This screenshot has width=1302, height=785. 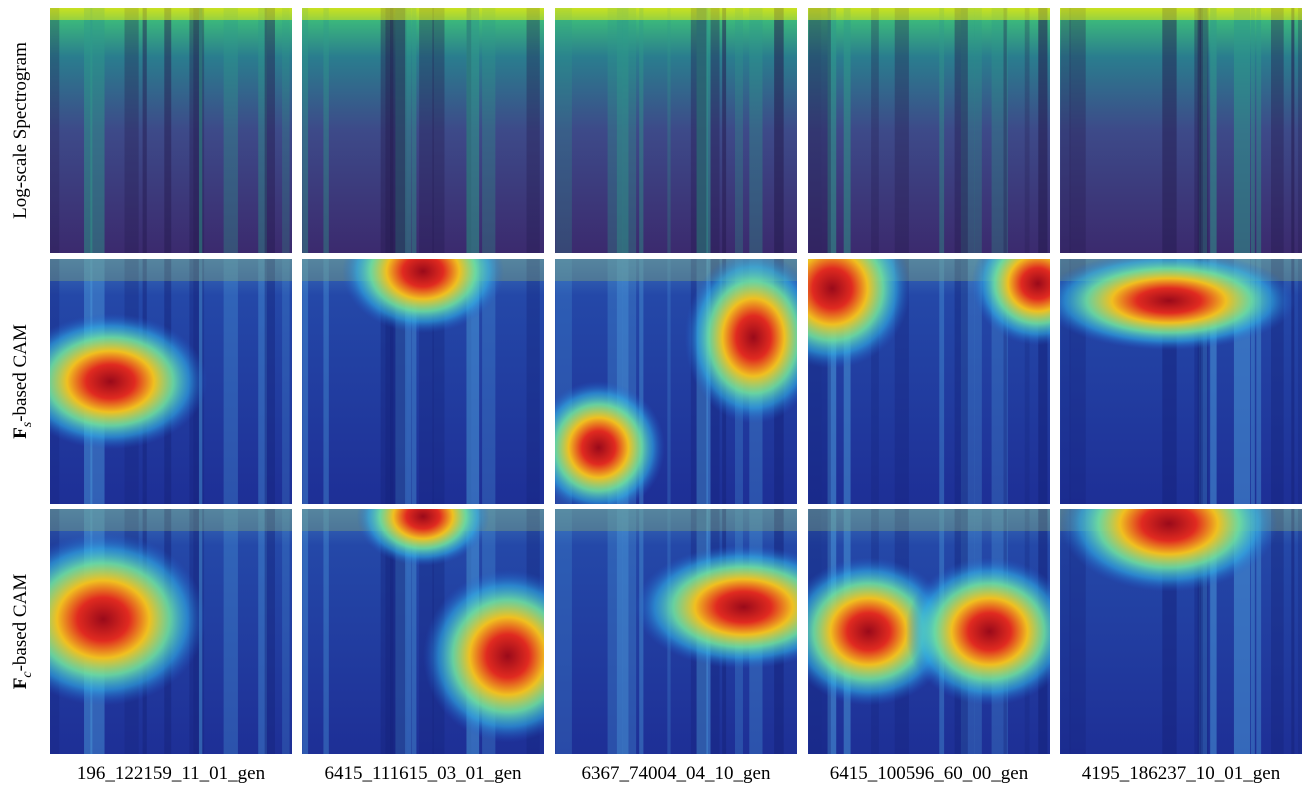 I want to click on column-label: 4195_186237_10_01_gen, so click(x=1181, y=773).